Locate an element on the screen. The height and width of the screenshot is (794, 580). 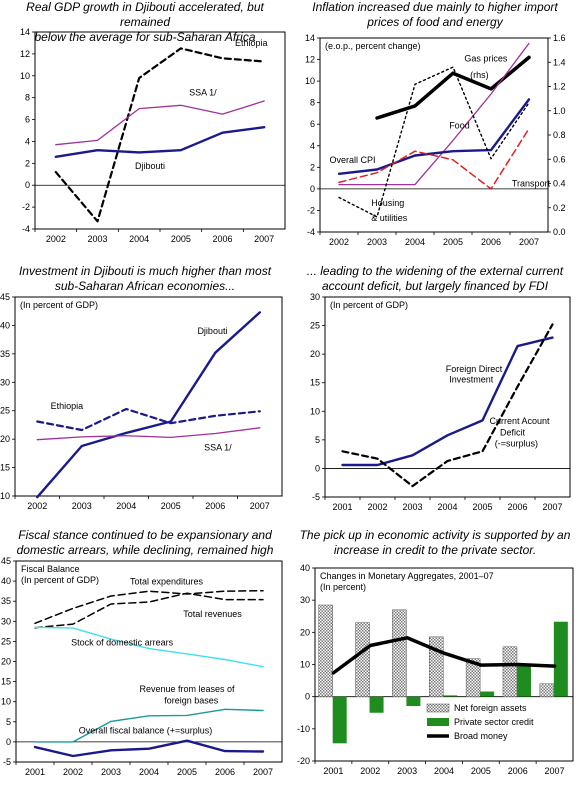
y-tick-label: -10 is located at coordinates (303, 729).